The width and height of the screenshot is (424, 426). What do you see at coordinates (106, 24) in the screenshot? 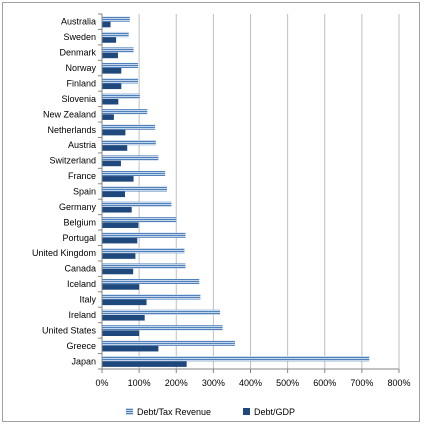
I see `bar-debt-gdp-australia` at bounding box center [106, 24].